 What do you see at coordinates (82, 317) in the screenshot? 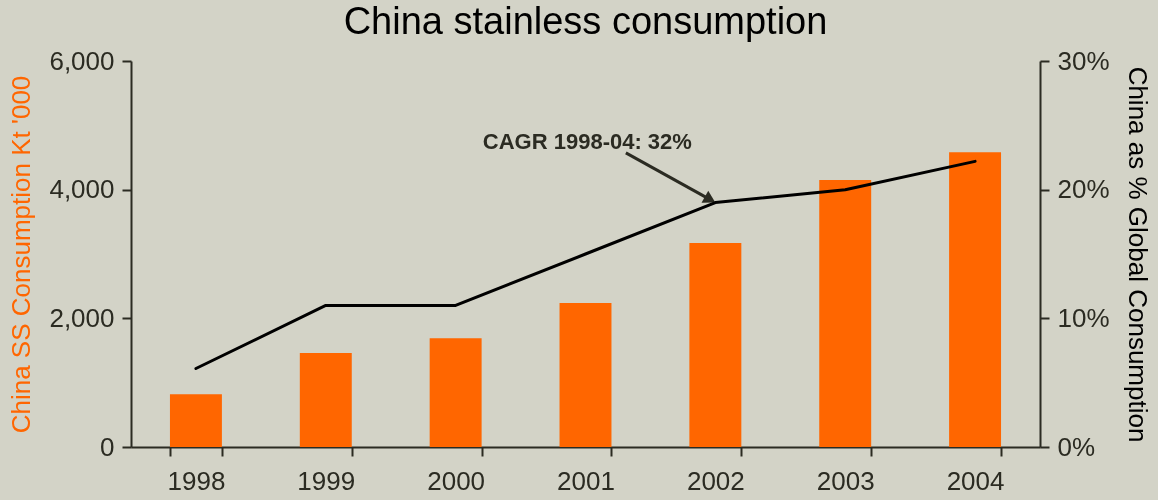
I see `y-tick-label: 2,000` at bounding box center [82, 317].